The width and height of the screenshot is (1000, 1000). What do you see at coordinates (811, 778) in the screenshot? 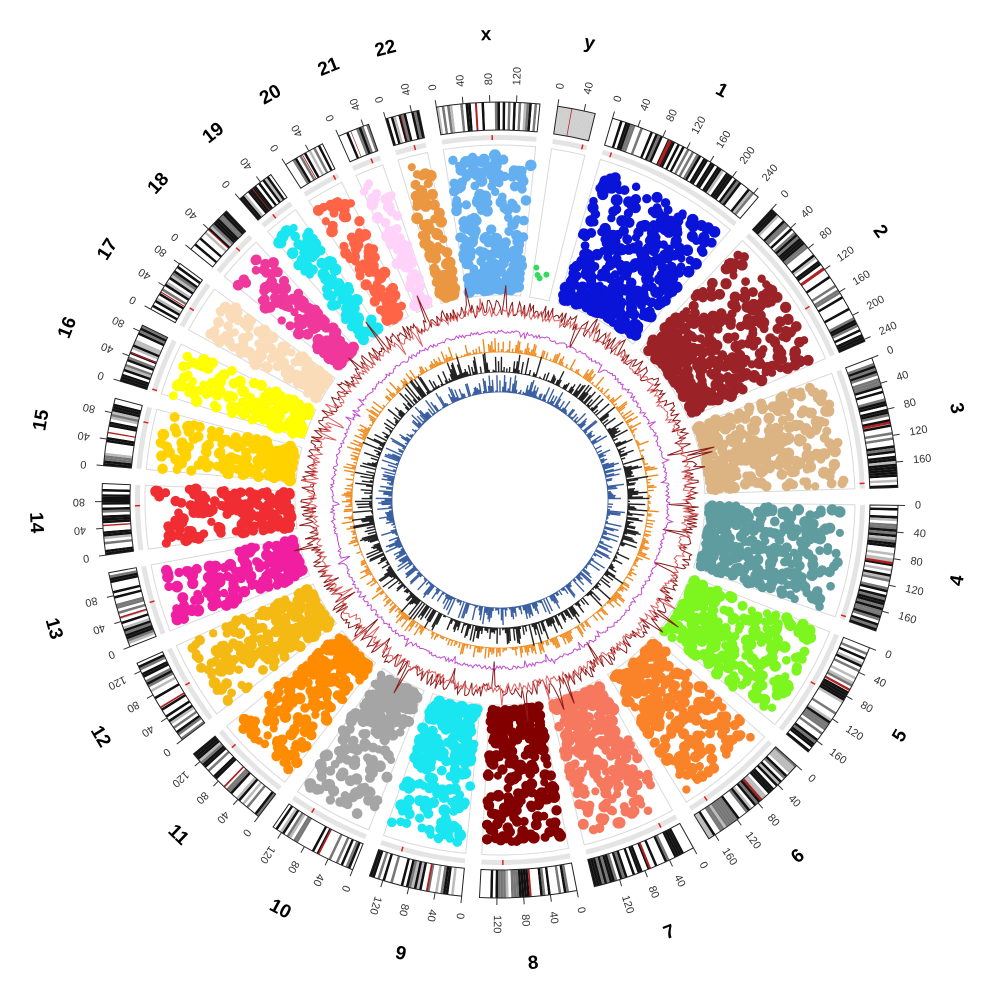
I see `tick-label-6-0: 0` at bounding box center [811, 778].